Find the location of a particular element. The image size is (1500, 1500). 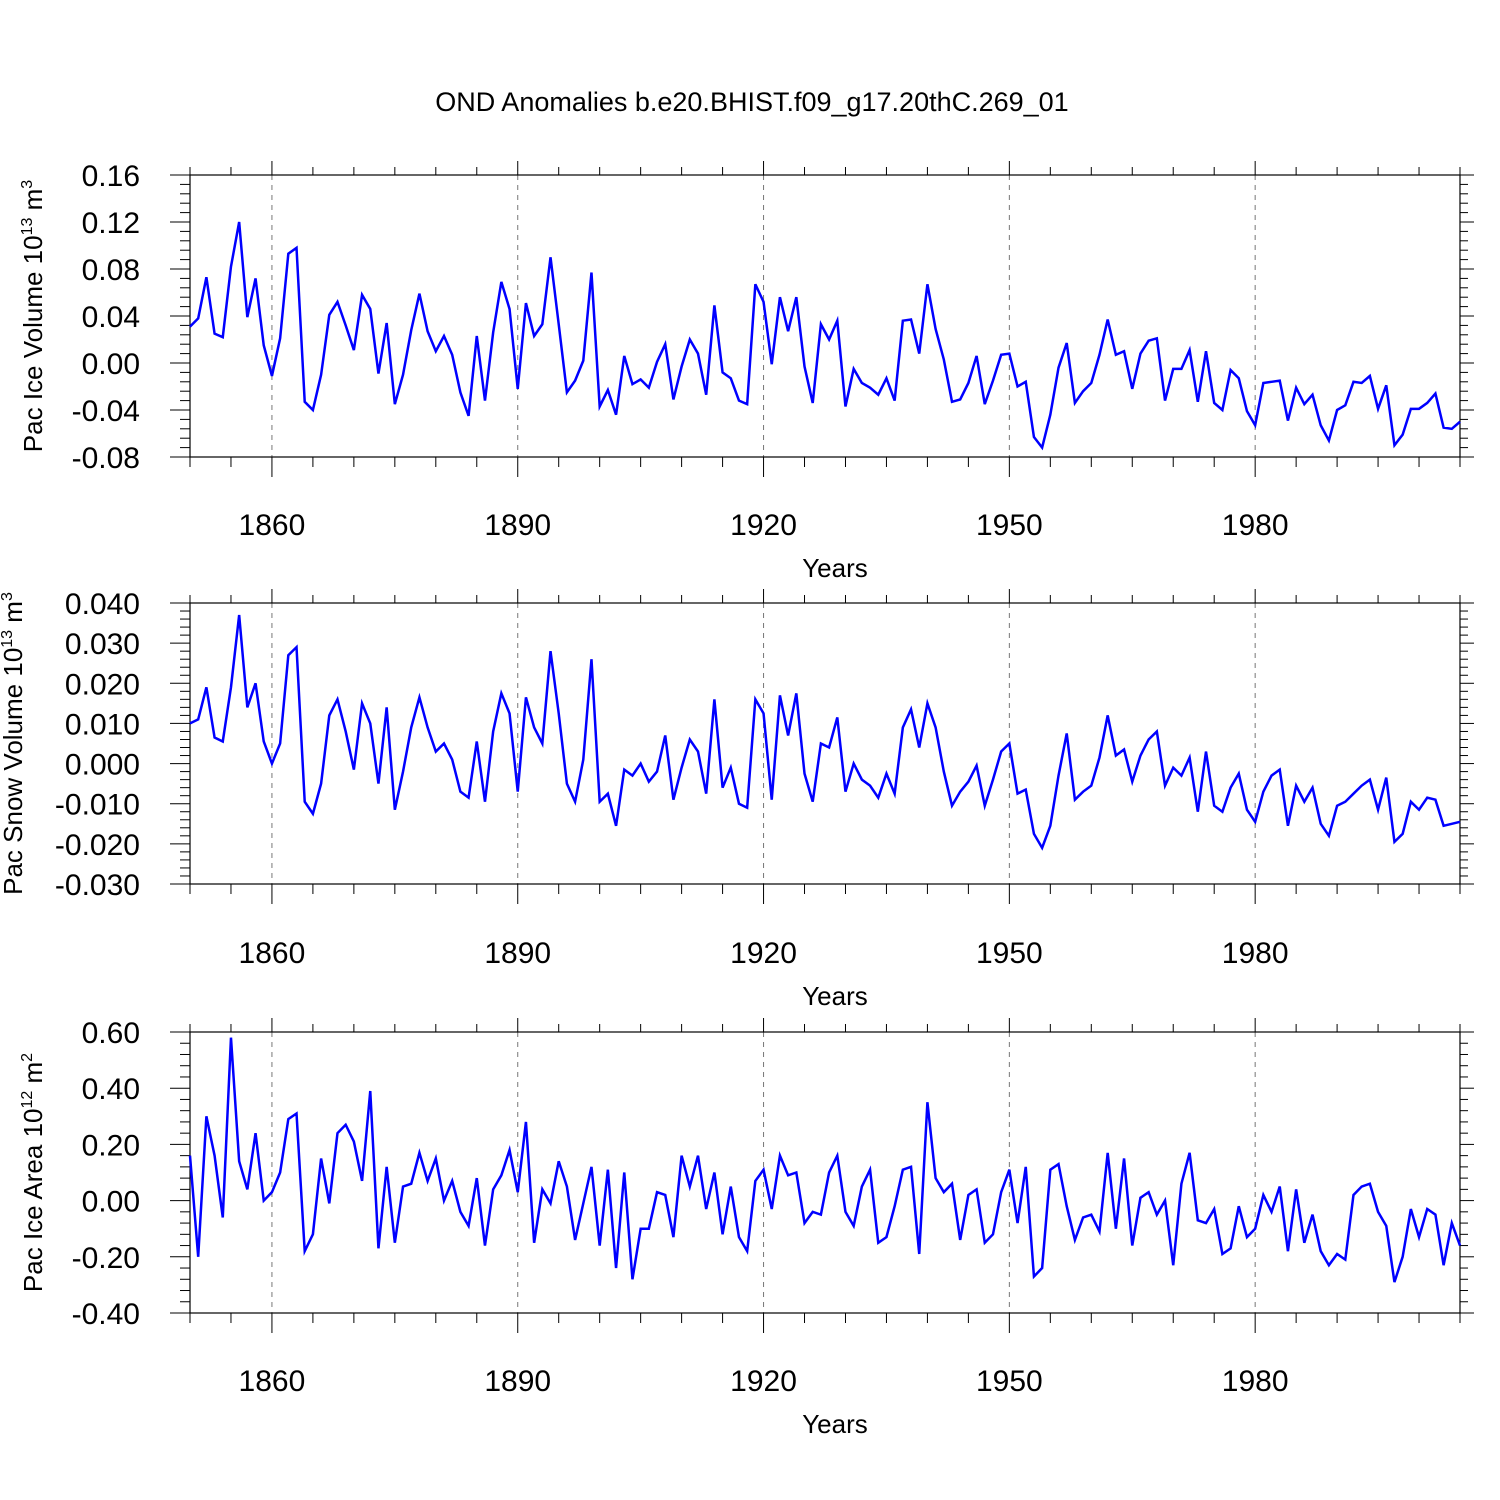

ice-volume-x-tick-label: 1950 is located at coordinates (1009, 525).